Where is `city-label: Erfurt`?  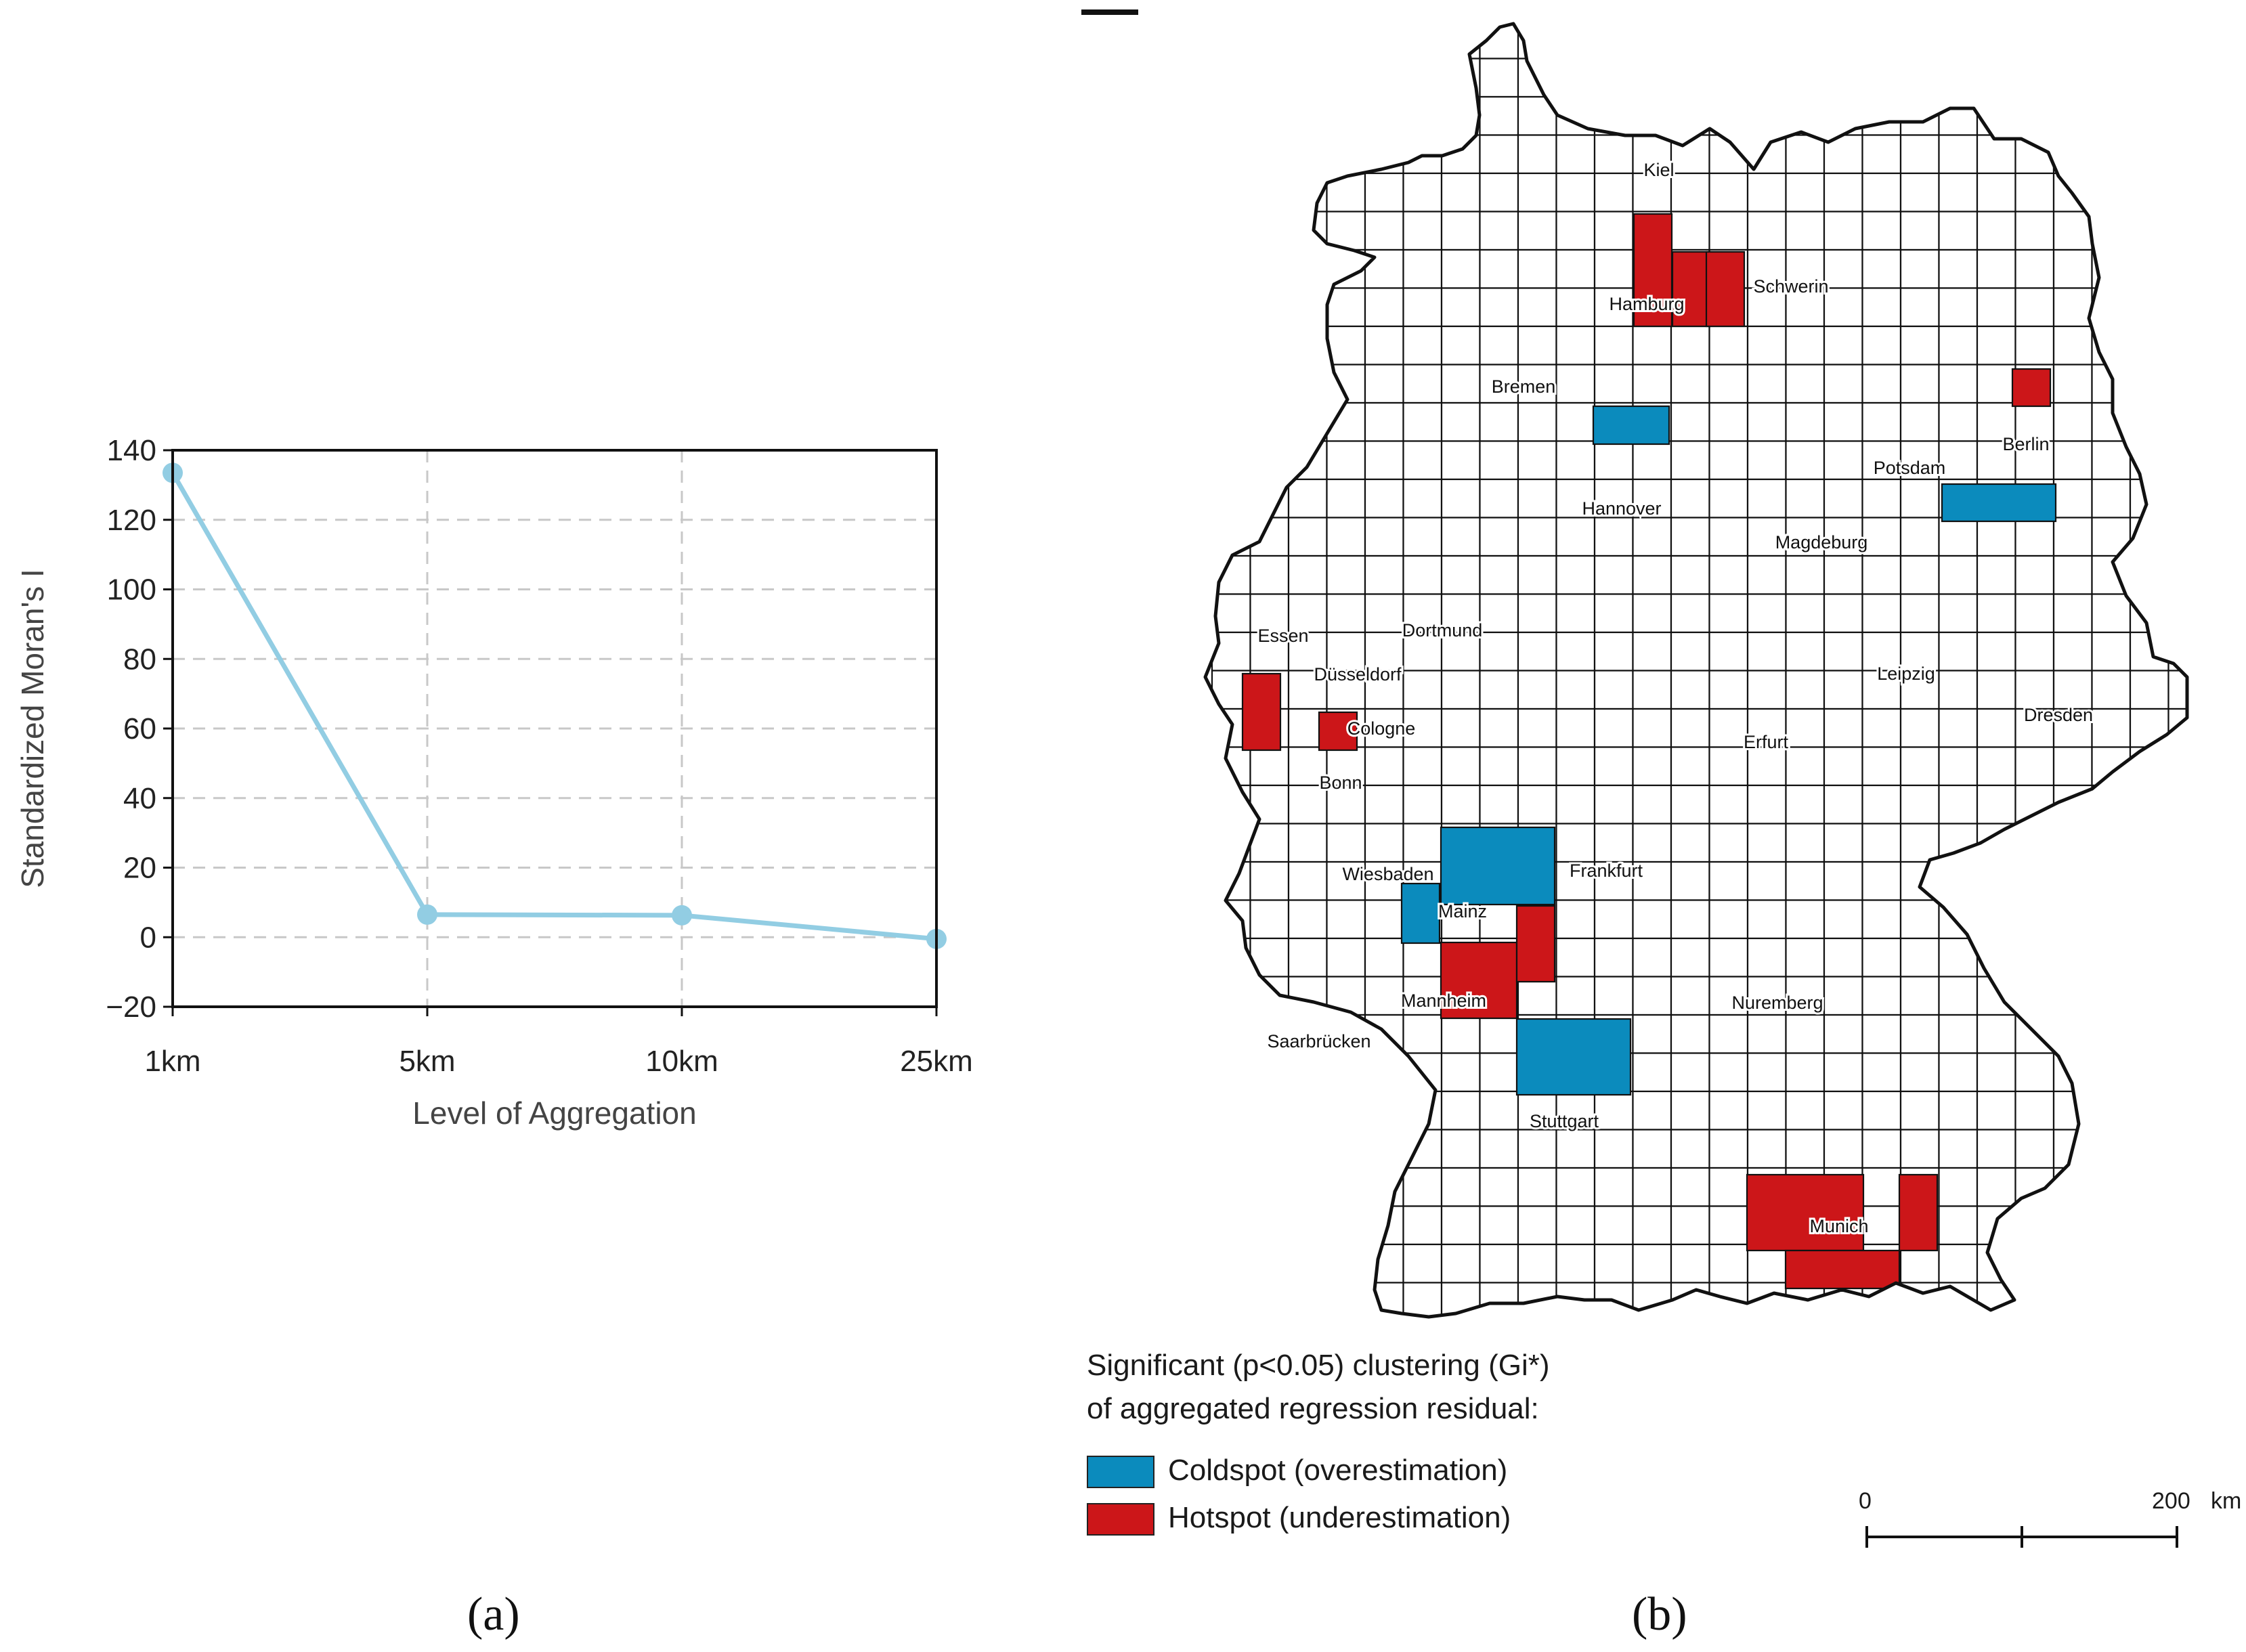 city-label: Erfurt is located at coordinates (1767, 742).